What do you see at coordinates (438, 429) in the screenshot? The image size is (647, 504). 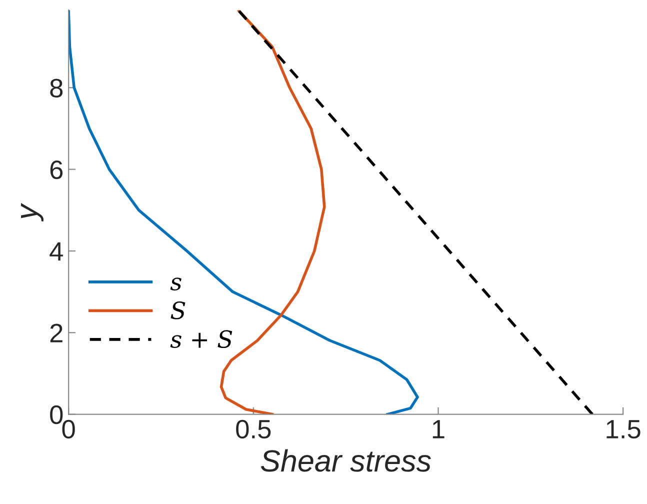 I see `x-tick-label: 1` at bounding box center [438, 429].